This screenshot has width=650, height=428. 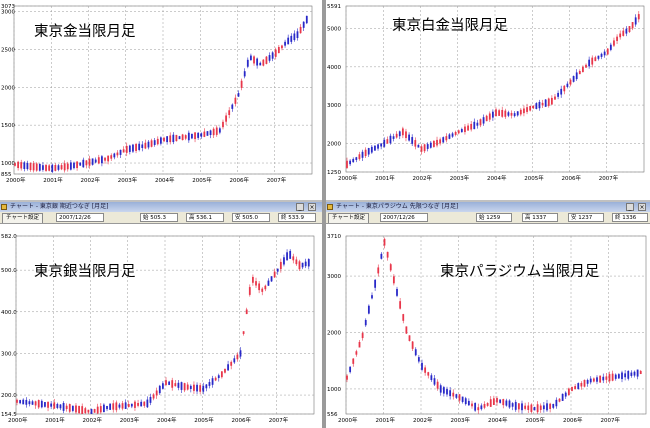 What do you see at coordinates (324, 214) in the screenshot?
I see `vertical-splitter` at bounding box center [324, 214].